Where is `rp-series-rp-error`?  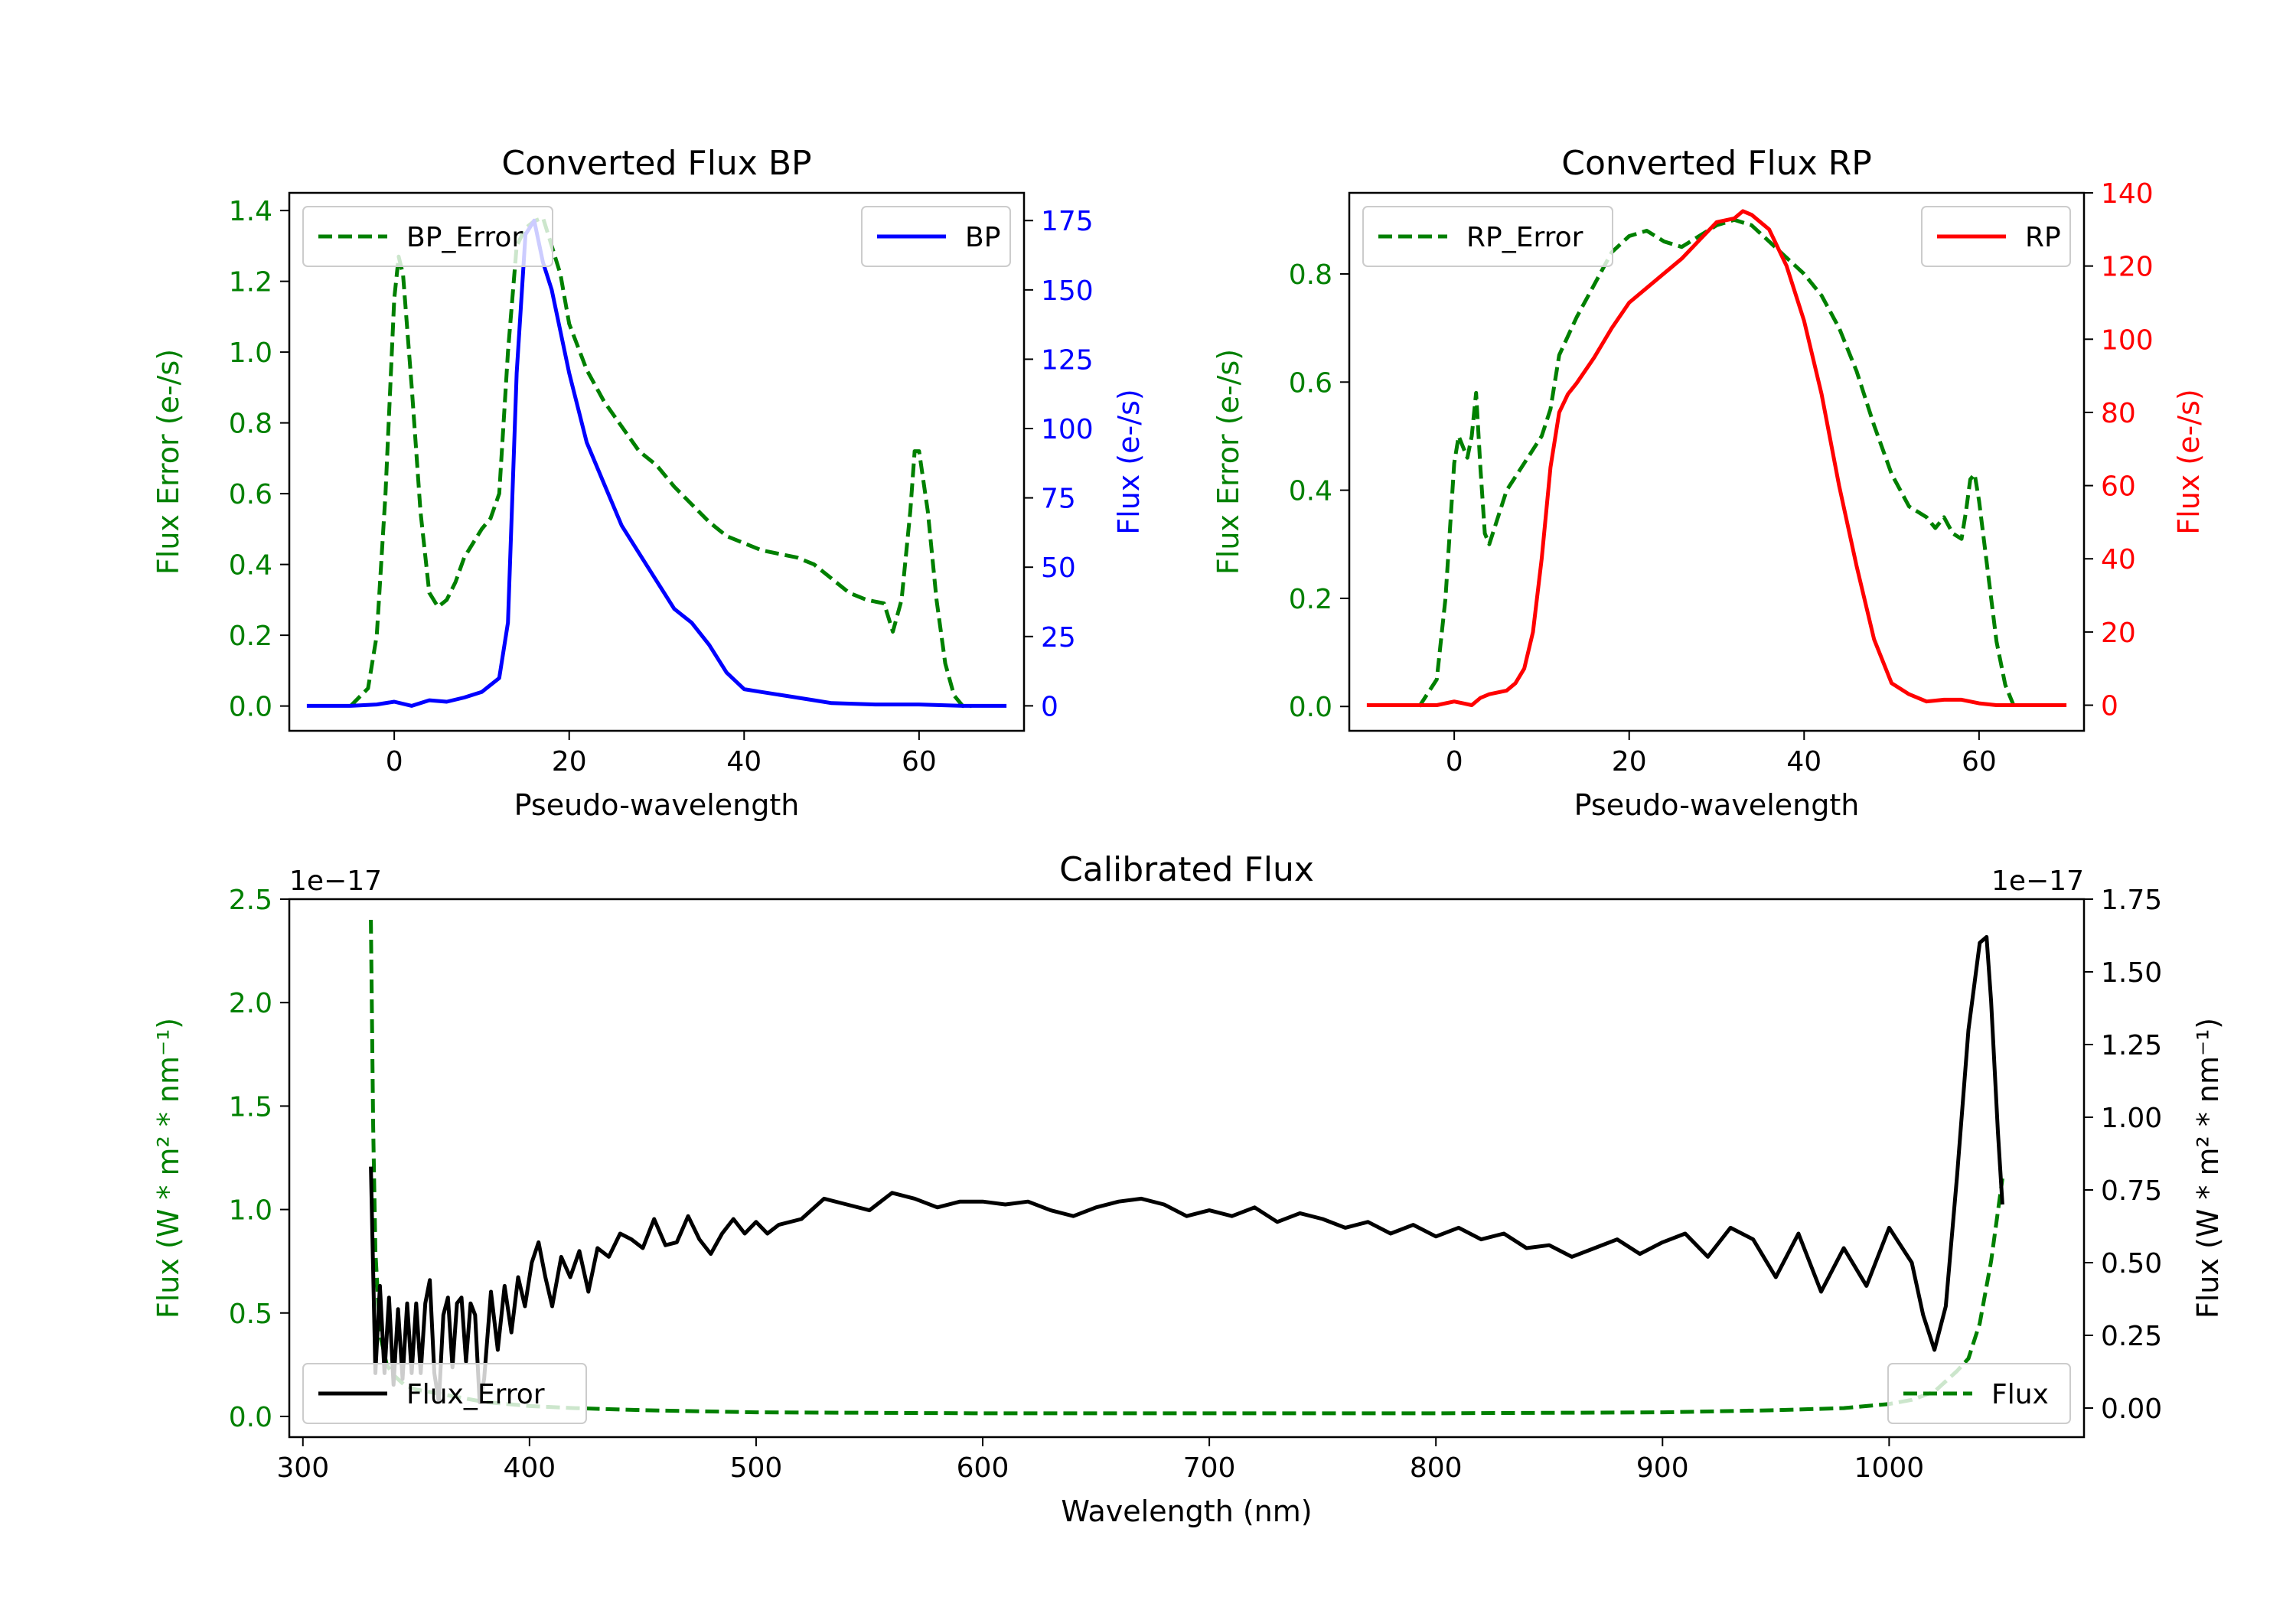 rp-series-rp-error is located at coordinates (1716, 463).